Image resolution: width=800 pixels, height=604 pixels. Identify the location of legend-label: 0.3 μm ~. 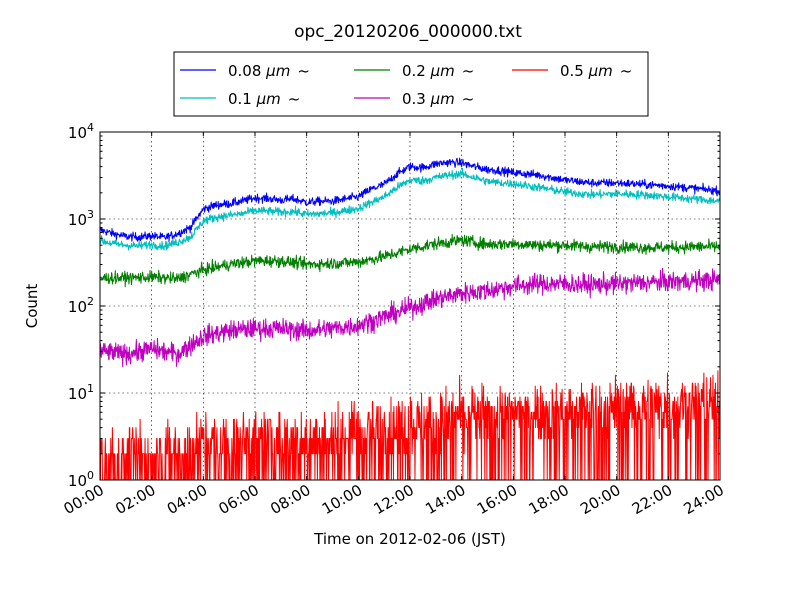
(438, 99).